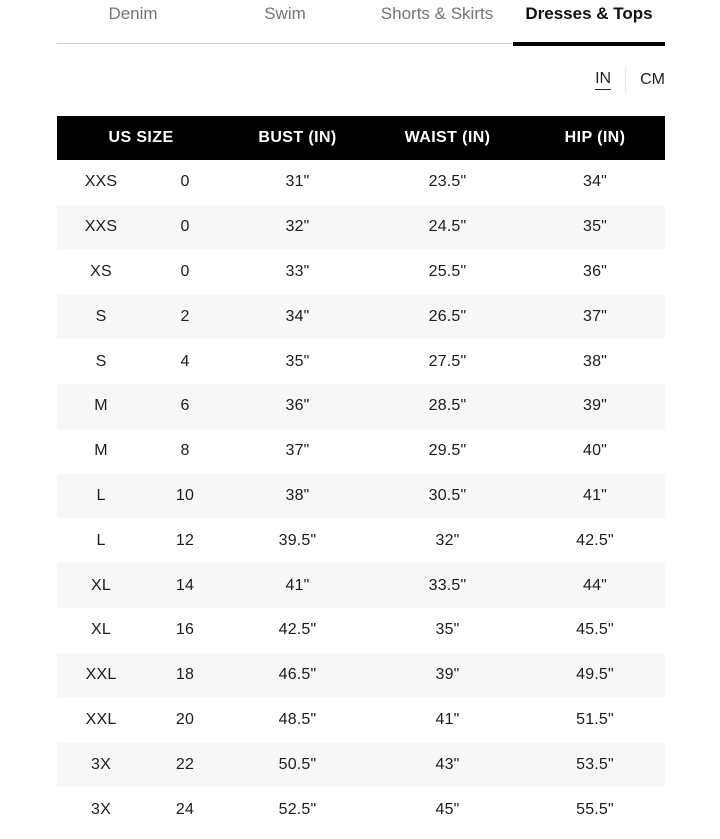  I want to click on cell-bust: 39.5", so click(297, 540).